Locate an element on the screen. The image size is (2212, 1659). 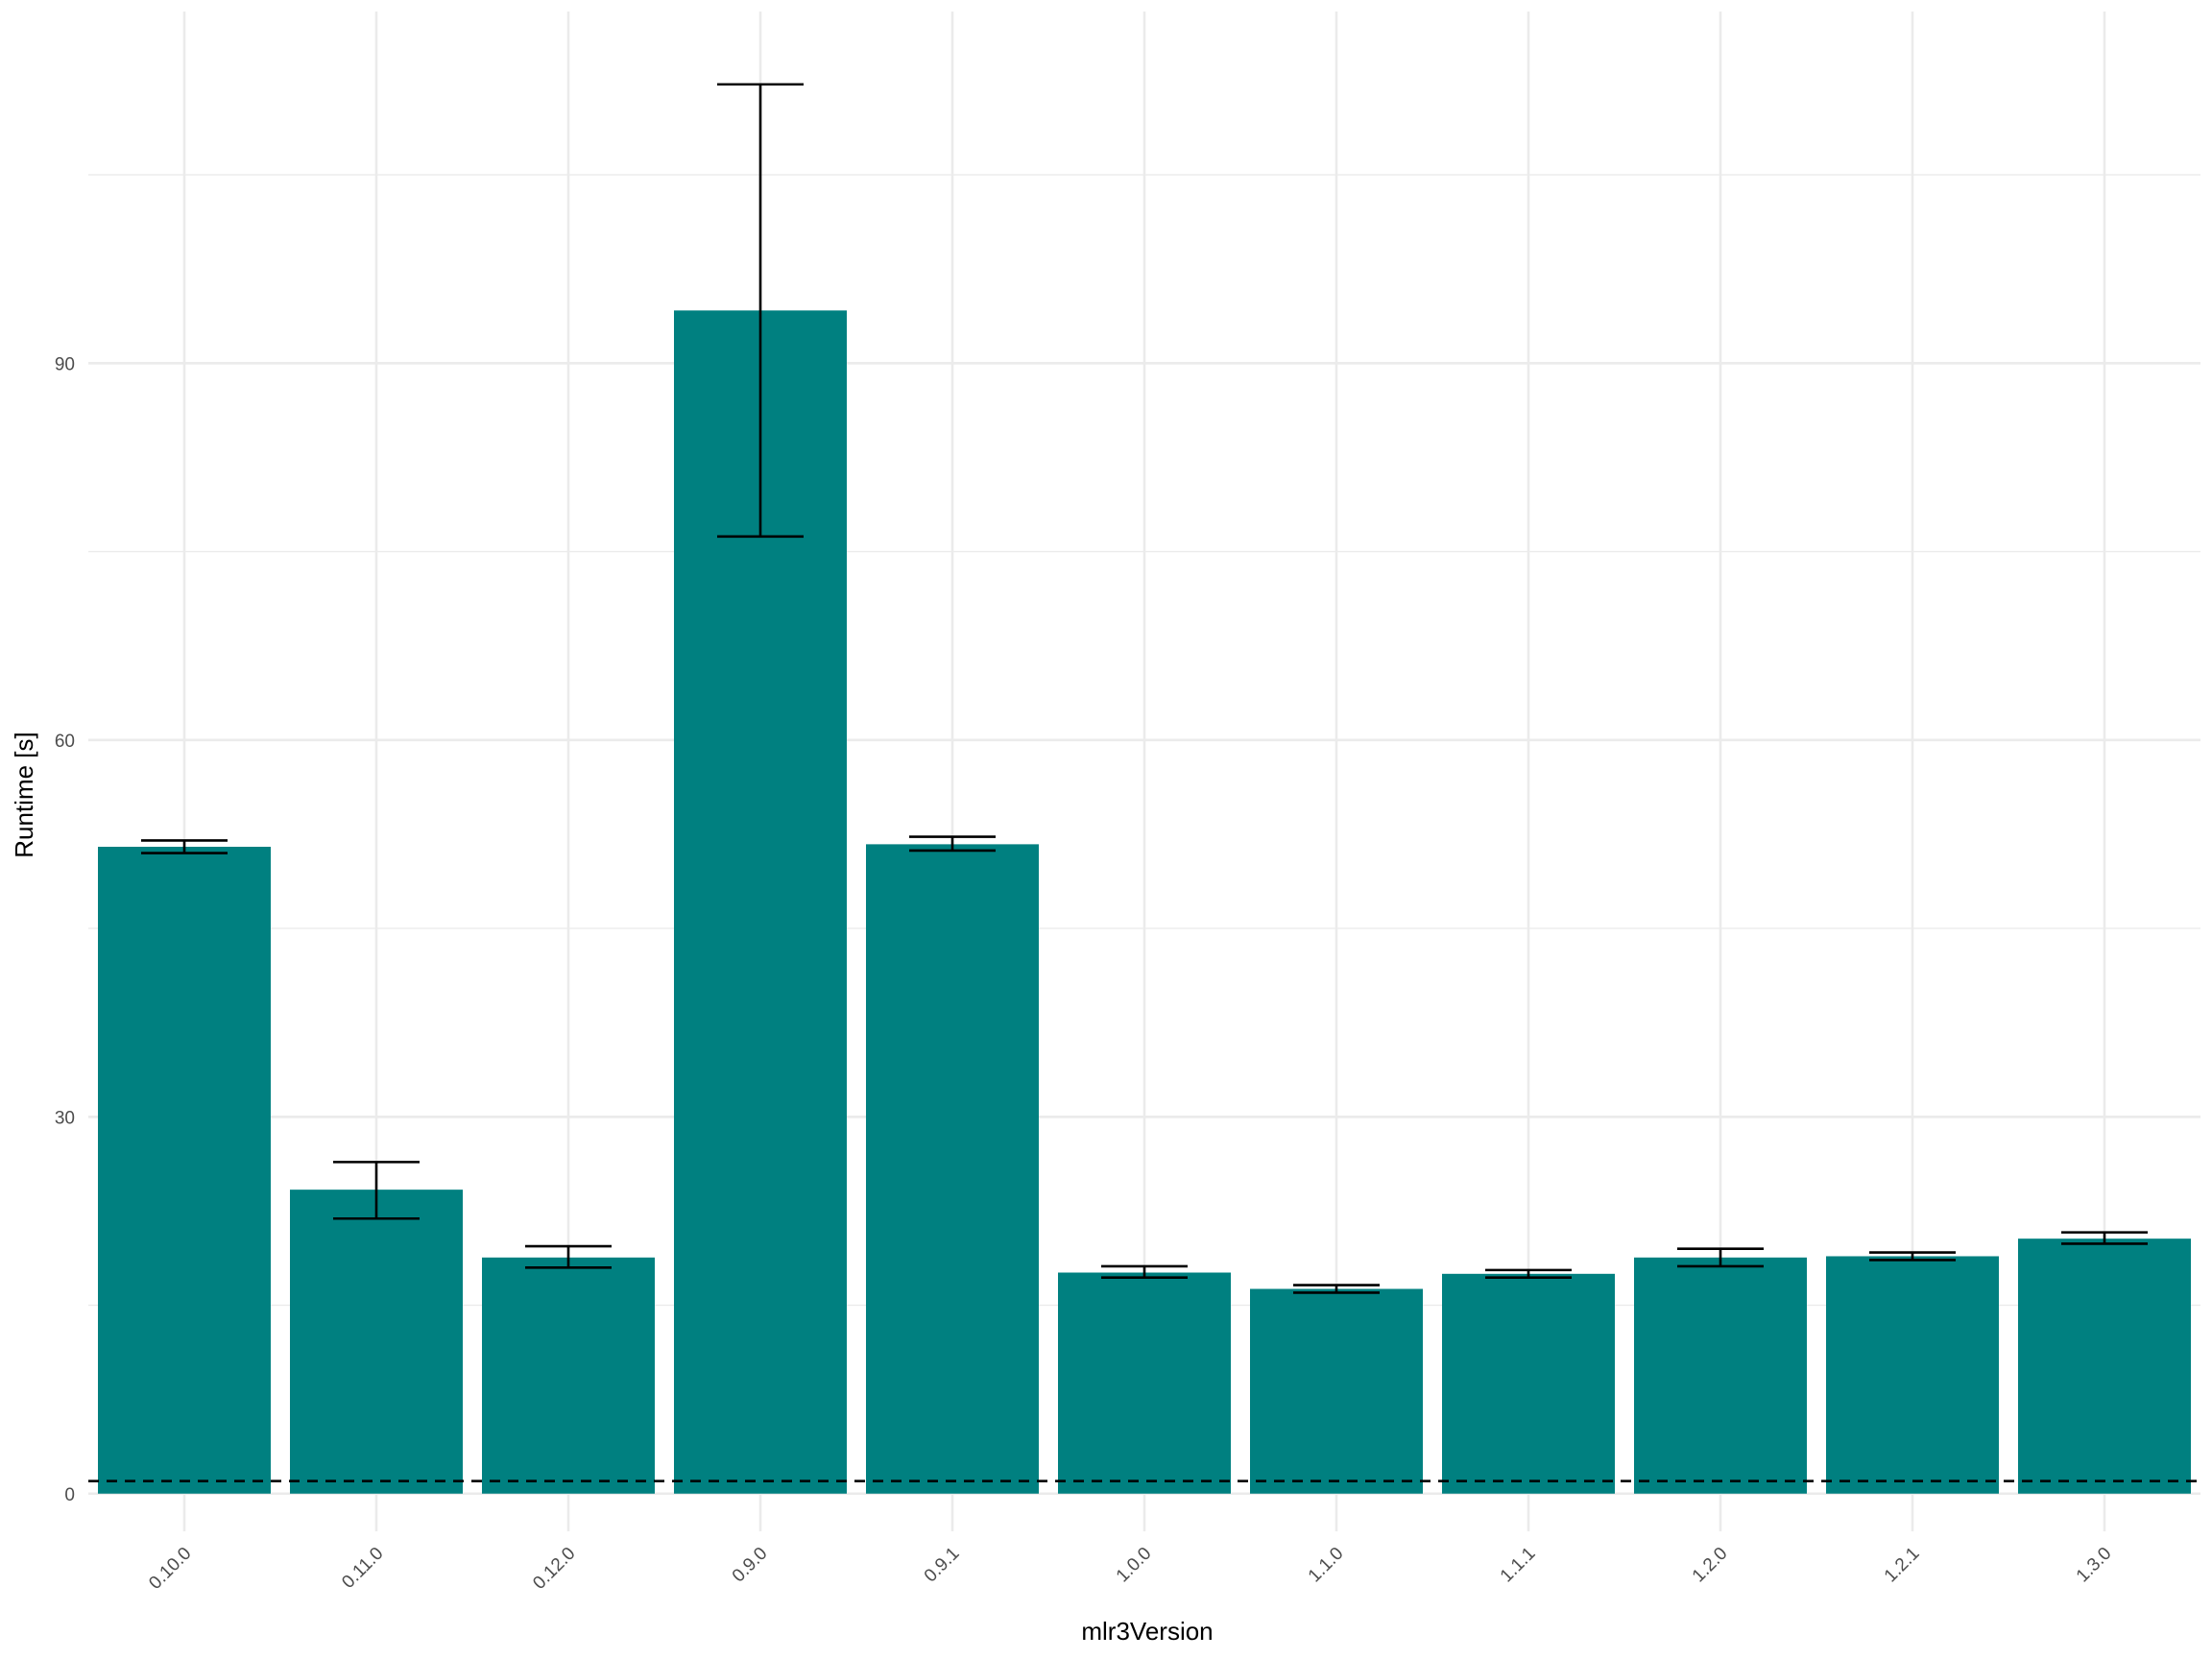
x-tick-label: 1.1.0 is located at coordinates (1326, 1565).